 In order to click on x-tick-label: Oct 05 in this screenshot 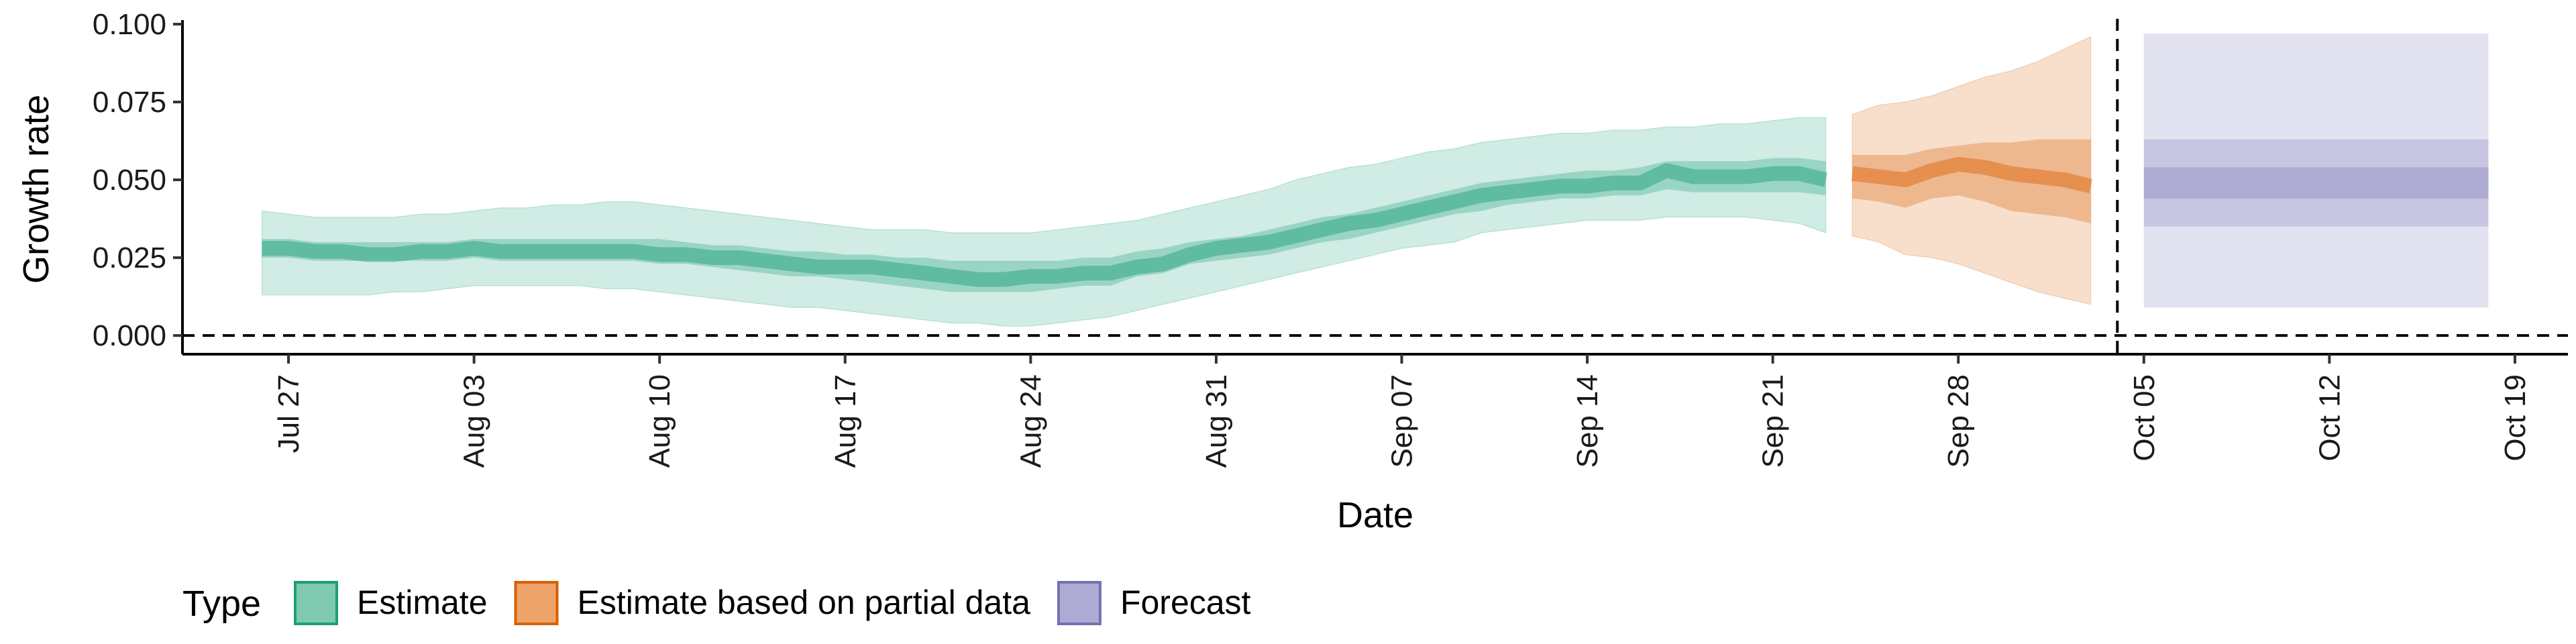, I will do `click(2144, 418)`.